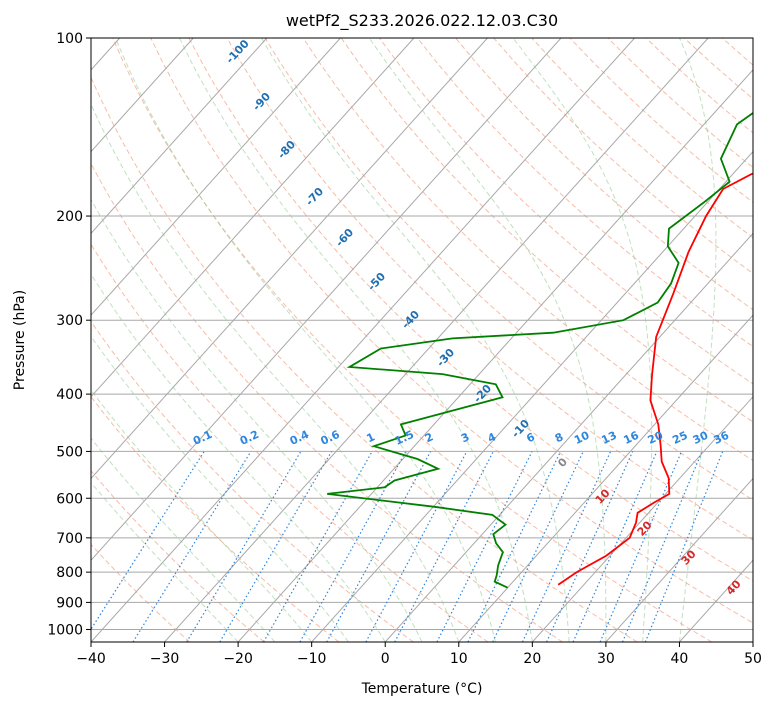  I want to click on isotherm-label: -40, so click(410, 320).